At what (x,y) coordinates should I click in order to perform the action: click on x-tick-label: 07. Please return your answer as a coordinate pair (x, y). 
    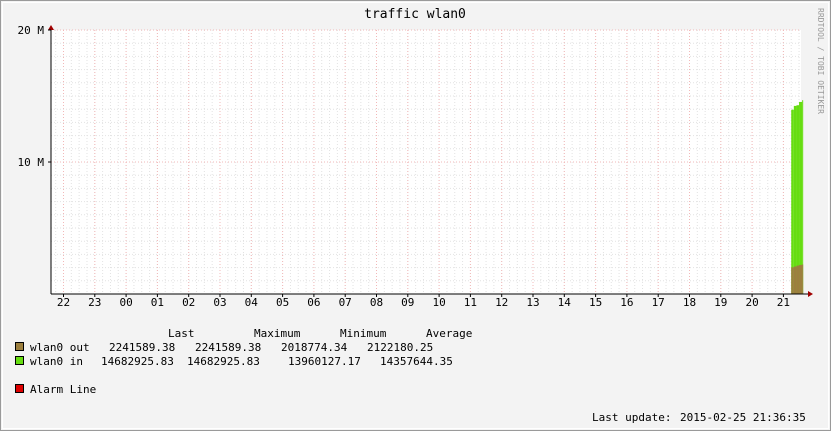
    Looking at the image, I should click on (345, 302).